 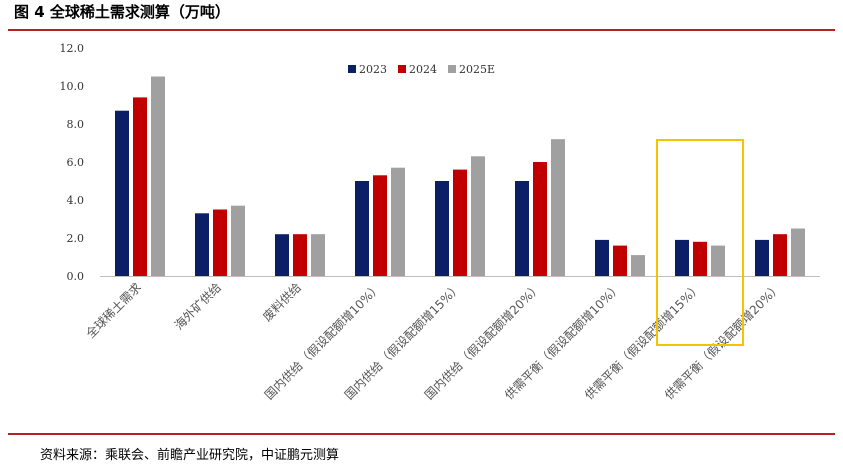 What do you see at coordinates (421, 30) in the screenshot?
I see `top-rule` at bounding box center [421, 30].